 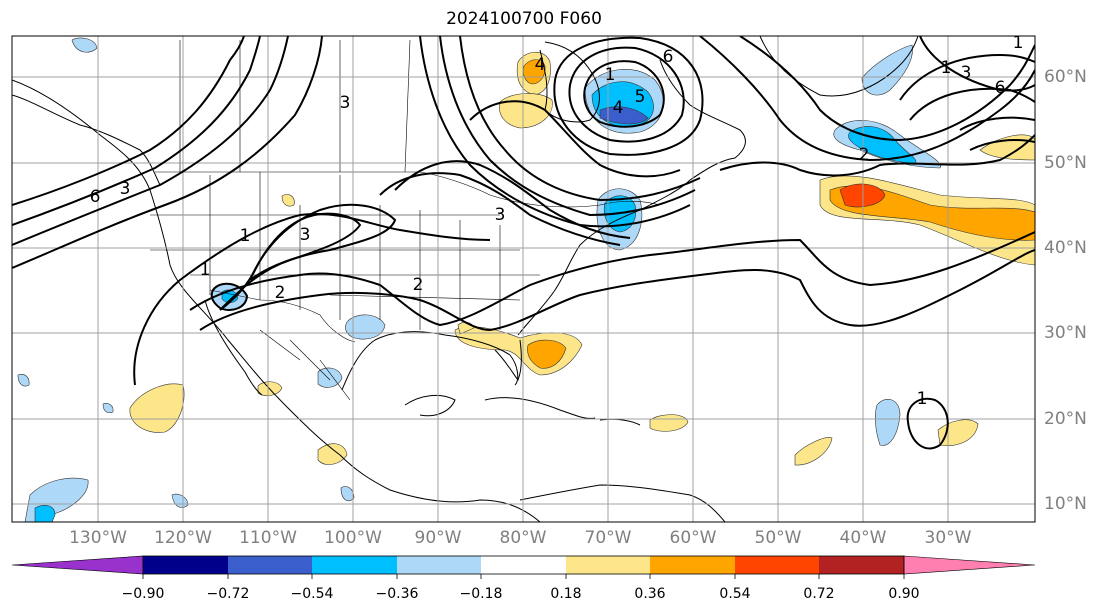 What do you see at coordinates (397, 594) in the screenshot?
I see `colorbar-tick-label: −0.36` at bounding box center [397, 594].